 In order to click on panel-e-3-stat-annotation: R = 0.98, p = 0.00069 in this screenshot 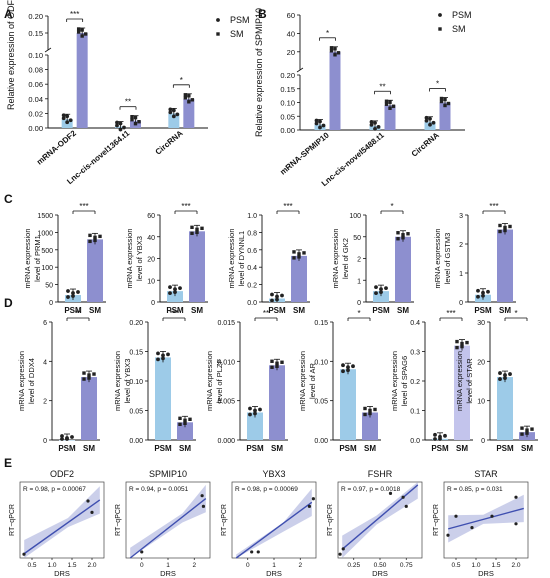, I will do `click(266, 489)`.